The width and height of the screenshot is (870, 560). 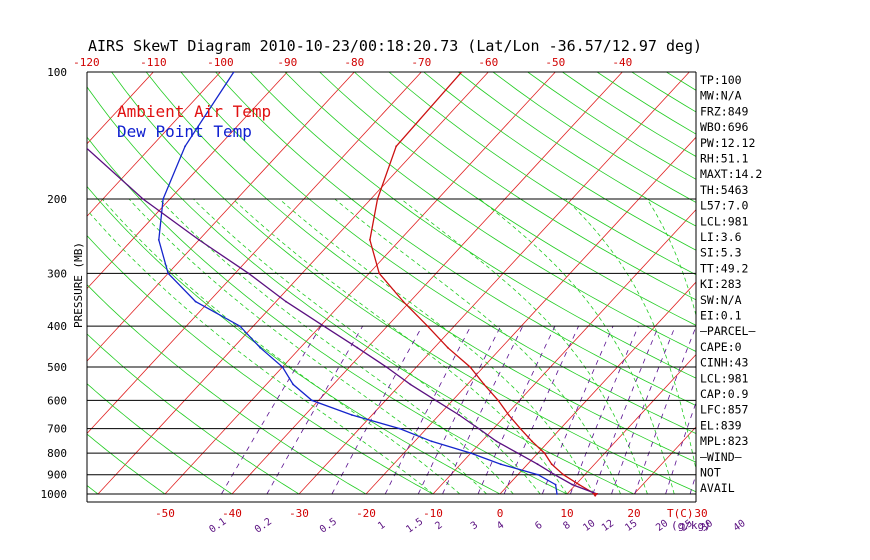 I want to click on index-readout: CINH:43, so click(x=724, y=363).